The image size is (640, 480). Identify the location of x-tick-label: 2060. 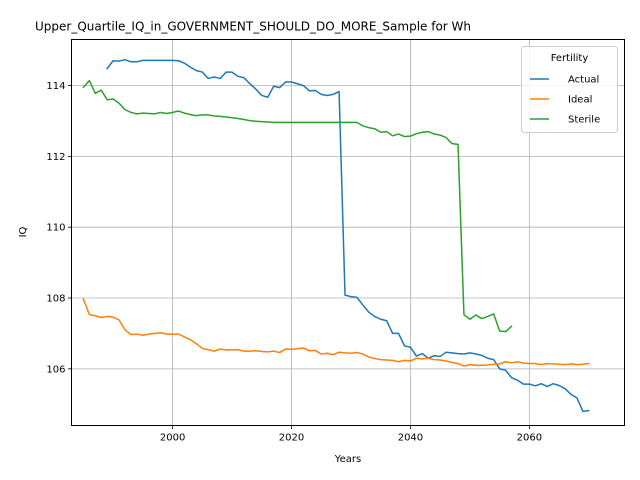
(529, 438).